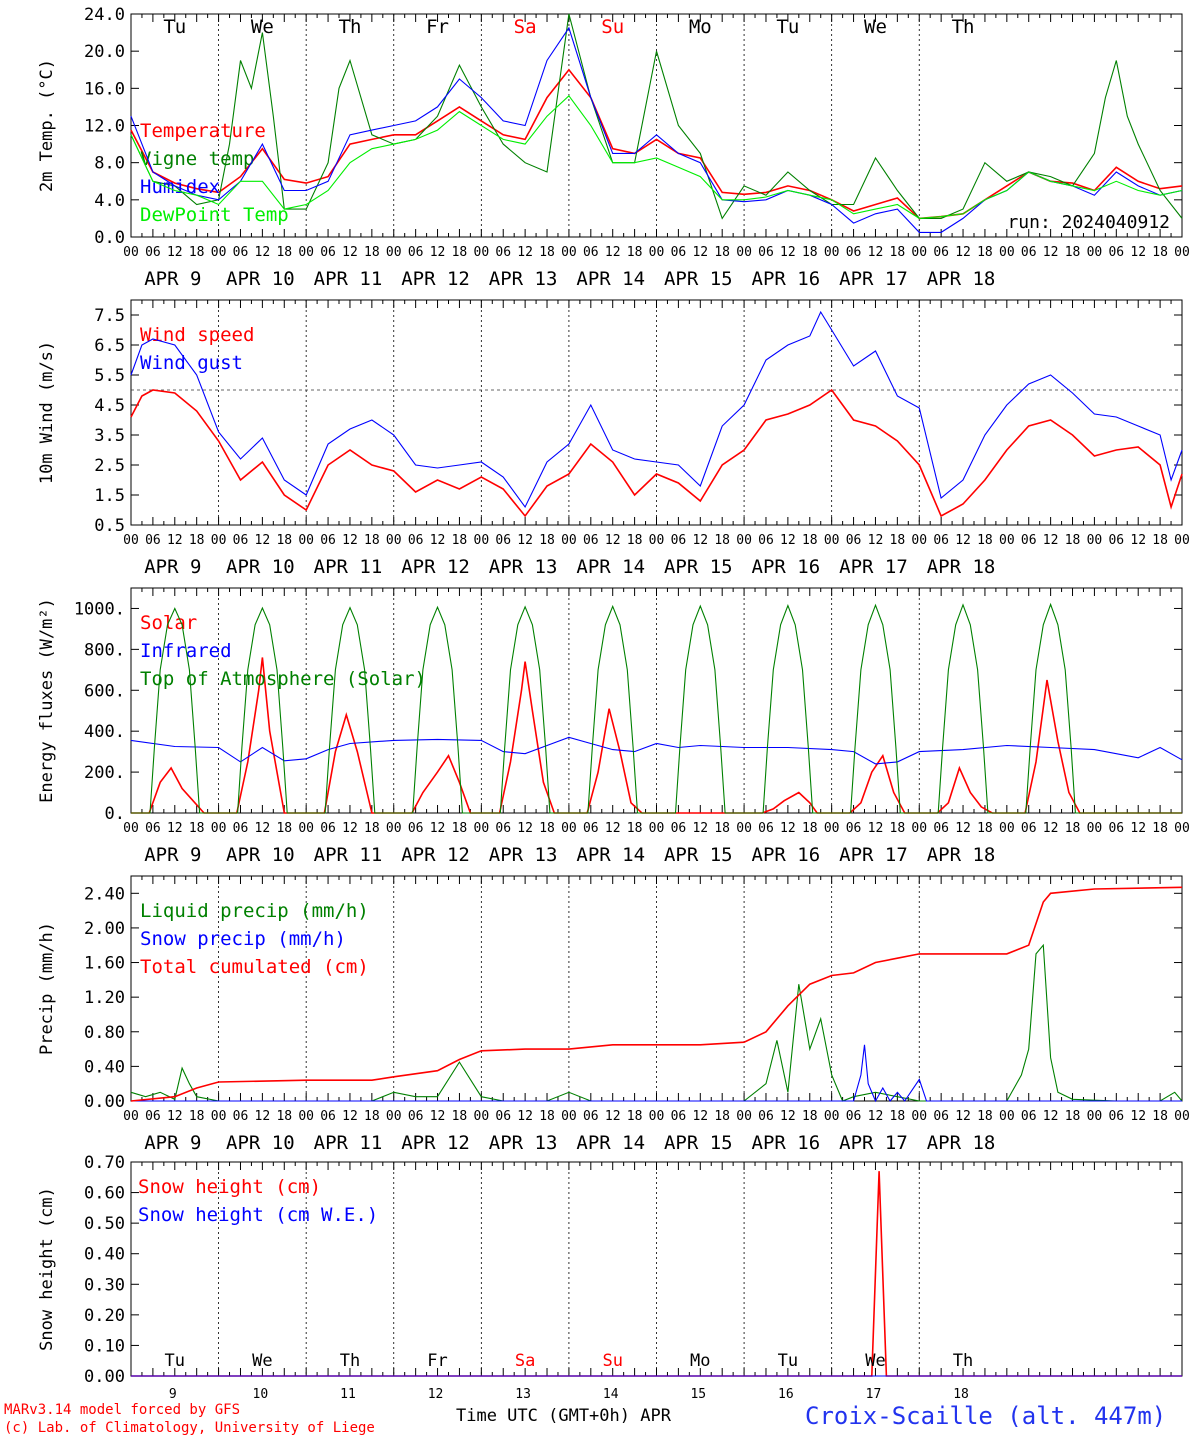  I want to click on y-tick-label: 1.60, so click(104, 964).